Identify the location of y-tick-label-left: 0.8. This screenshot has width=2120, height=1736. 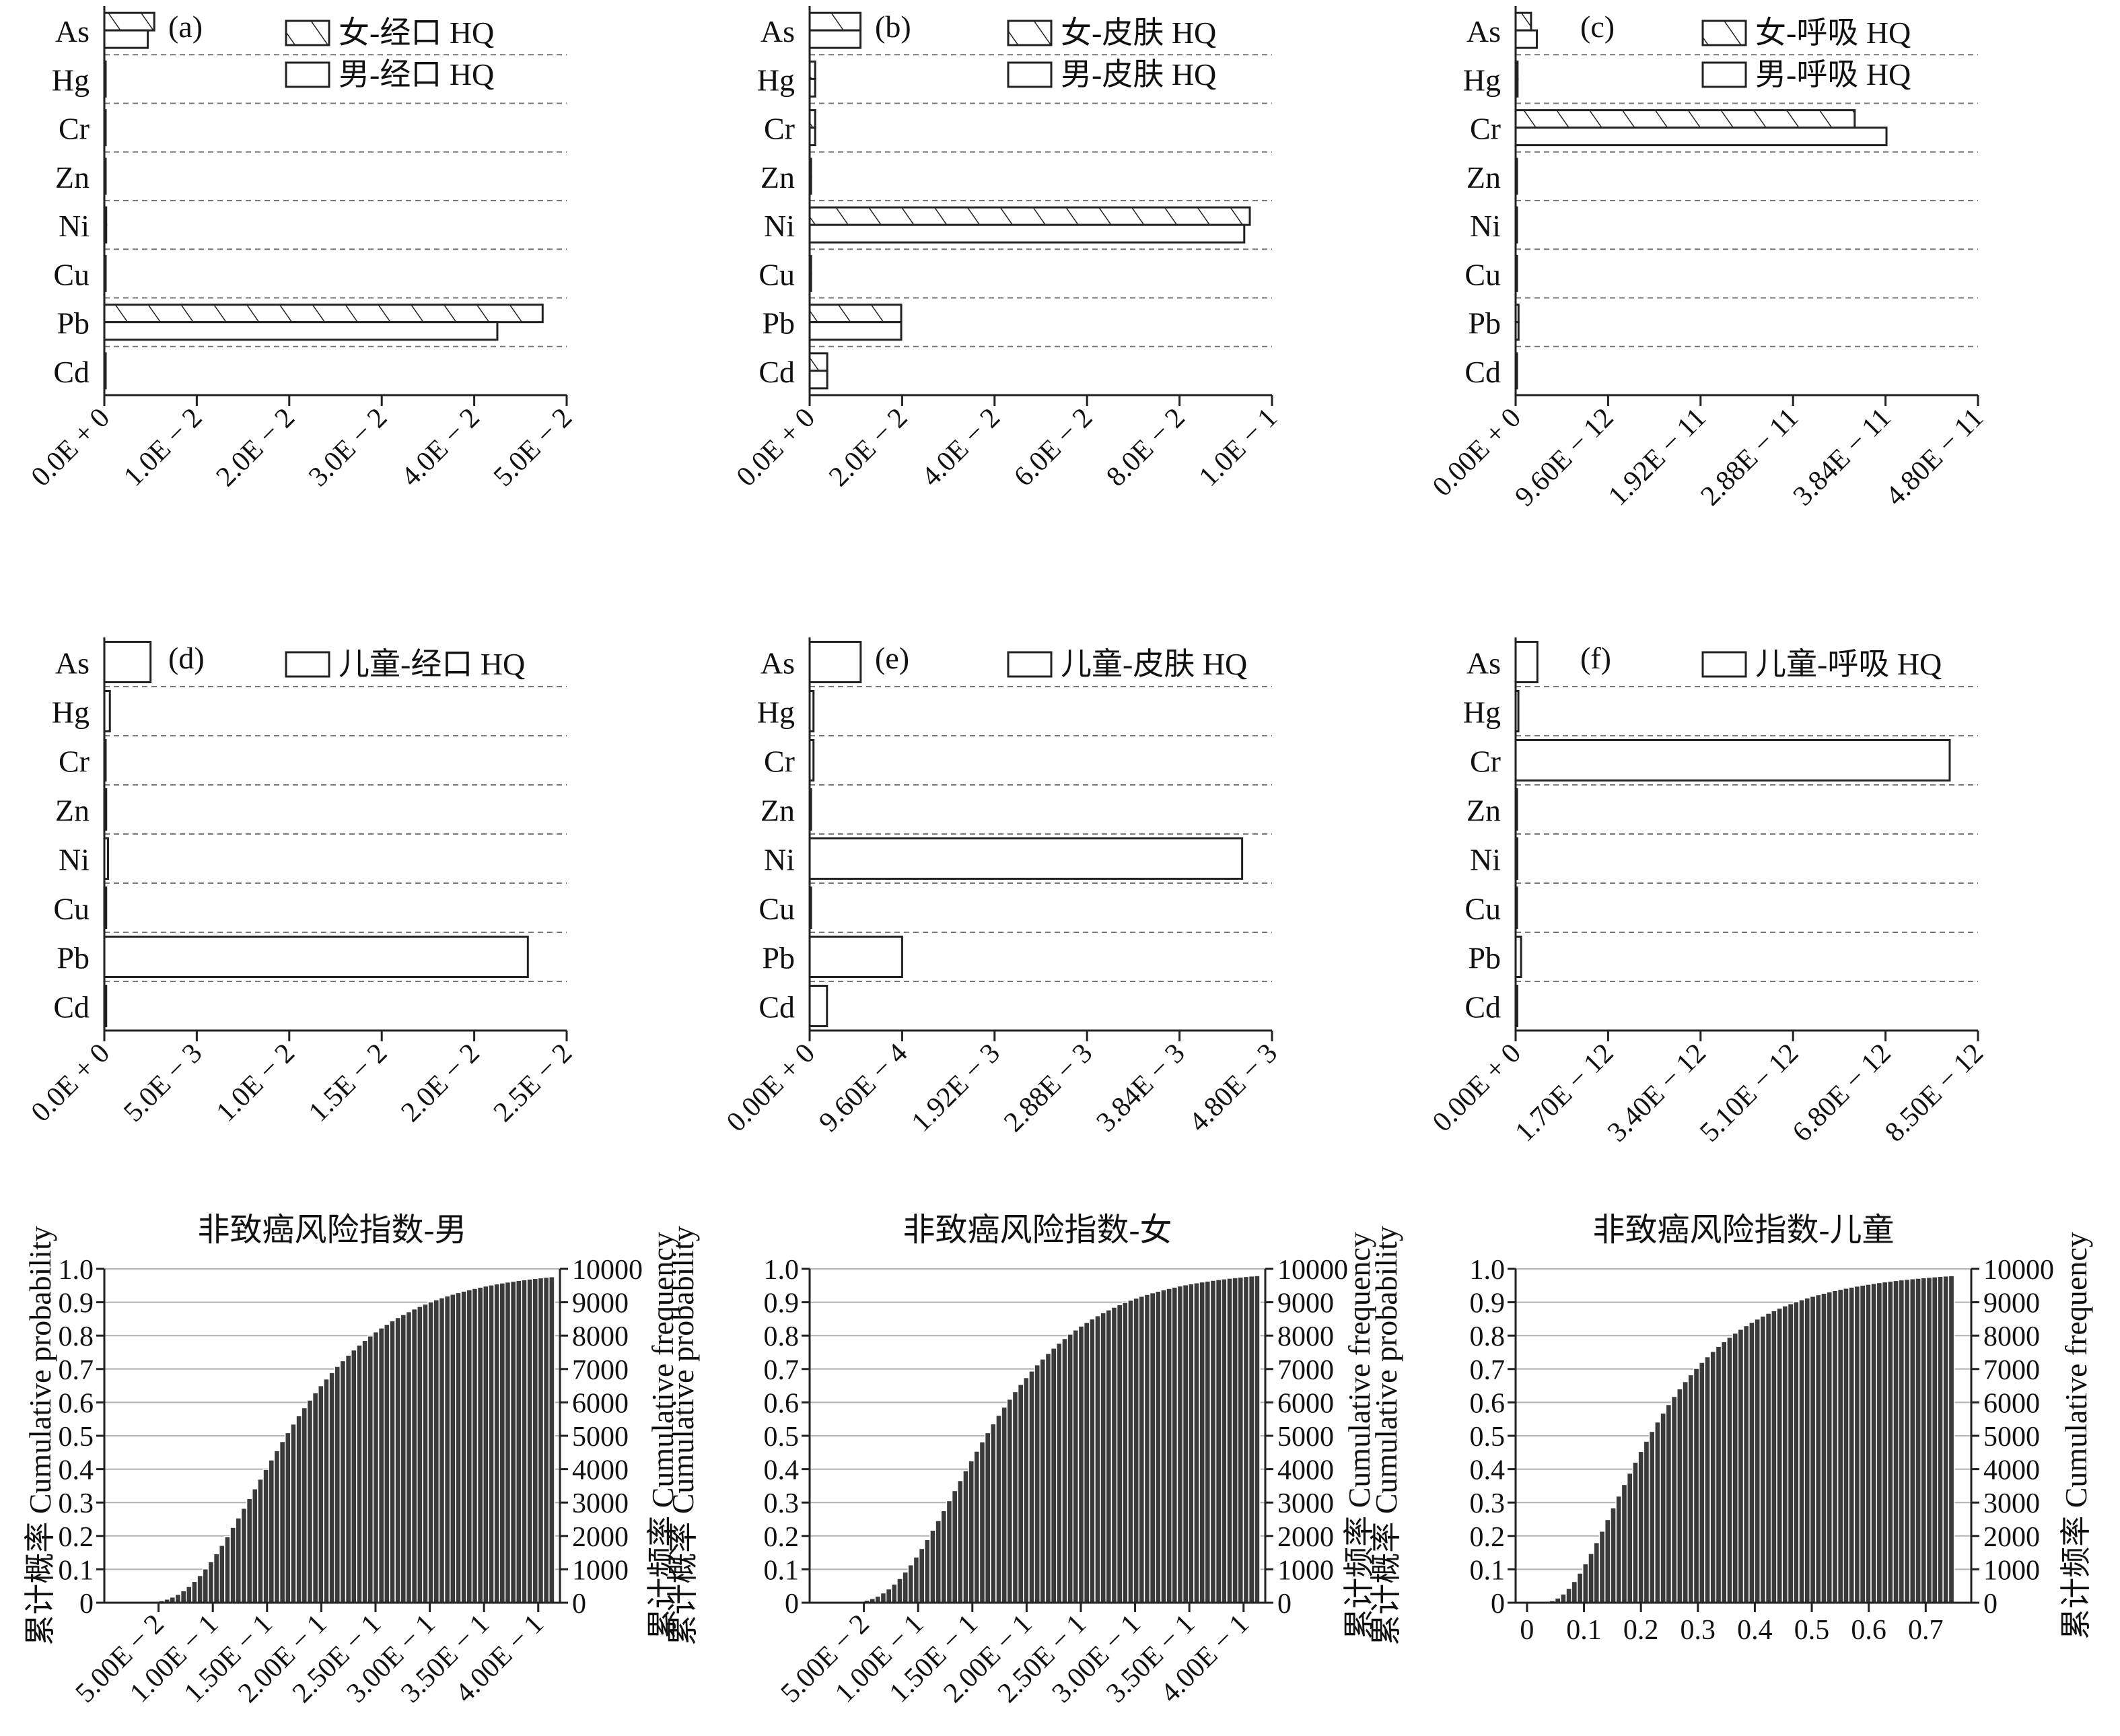
(76, 1336).